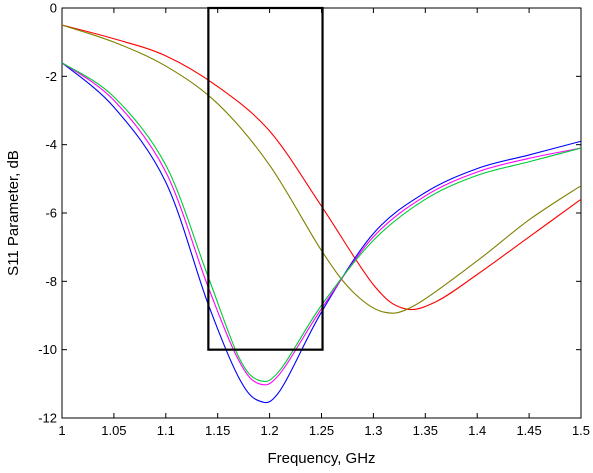 This screenshot has width=593, height=473. I want to click on x-tick-label: 1.4, so click(477, 430).